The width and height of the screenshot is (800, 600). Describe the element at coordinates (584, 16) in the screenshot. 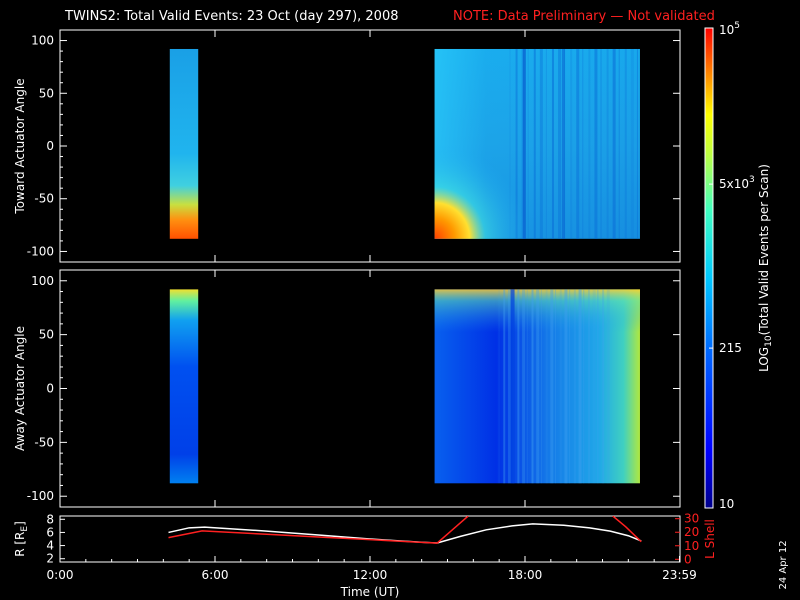

I see `preliminary-note: NOTE: Data Preliminary — Not validated` at that location.